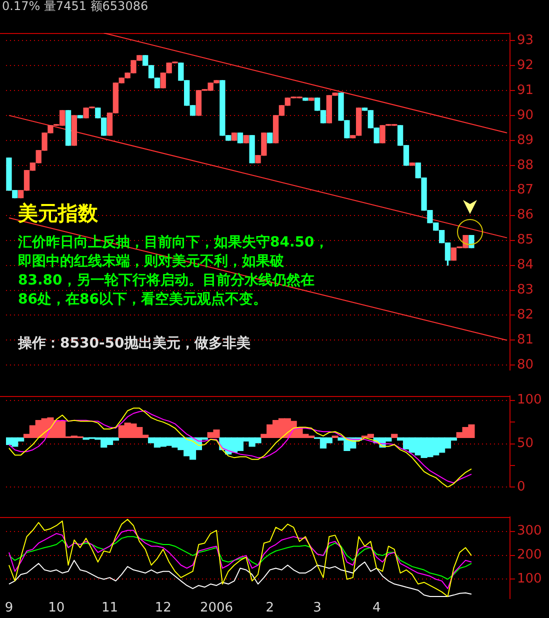  What do you see at coordinates (58, 213) in the screenshot?
I see `text: 美元指数` at bounding box center [58, 213].